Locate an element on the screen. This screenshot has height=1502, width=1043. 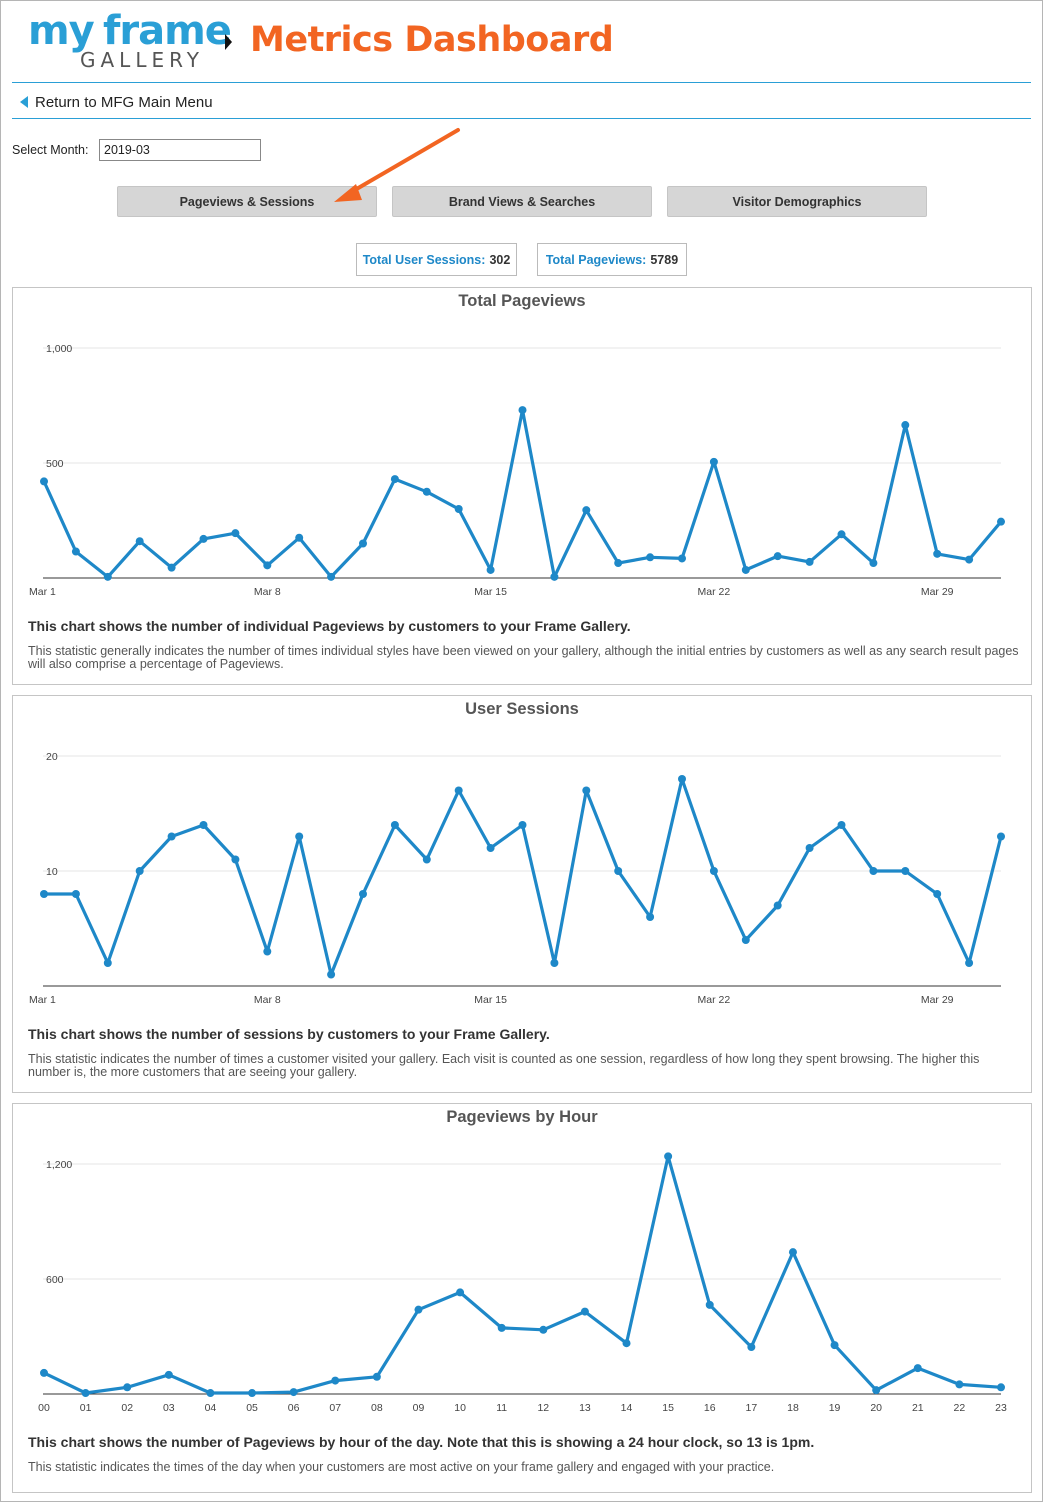
breadcrumb-arrow-icon is located at coordinates (228, 42).